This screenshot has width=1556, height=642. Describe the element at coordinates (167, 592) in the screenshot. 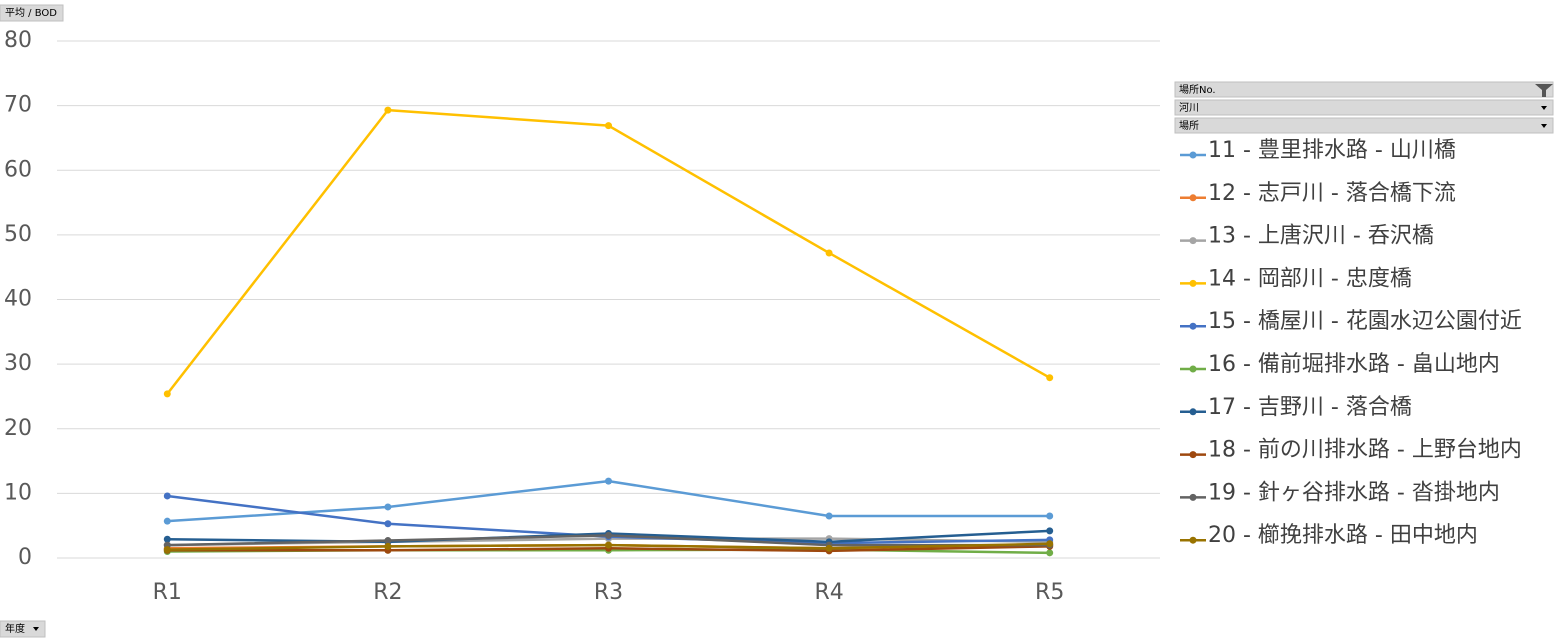

I see `x-tick-label: R1` at that location.